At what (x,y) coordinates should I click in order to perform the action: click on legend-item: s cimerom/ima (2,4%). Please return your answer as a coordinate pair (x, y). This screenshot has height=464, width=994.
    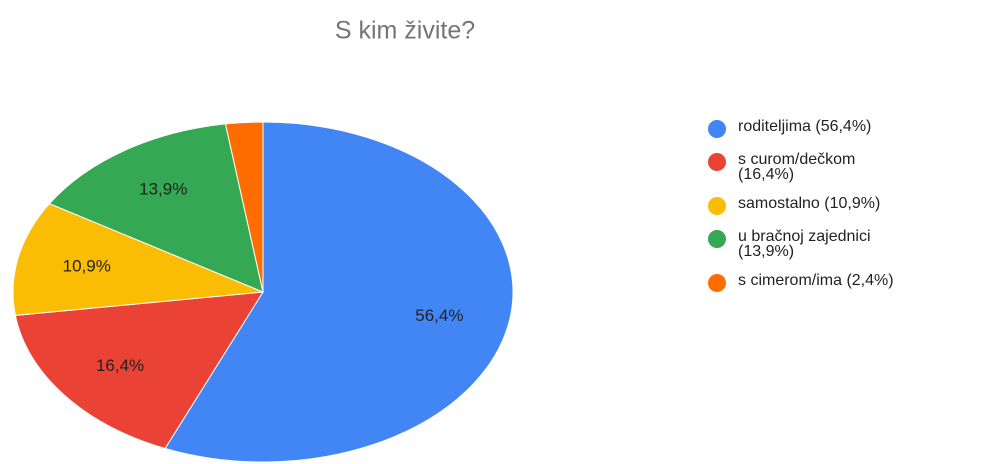
    Looking at the image, I should click on (833, 282).